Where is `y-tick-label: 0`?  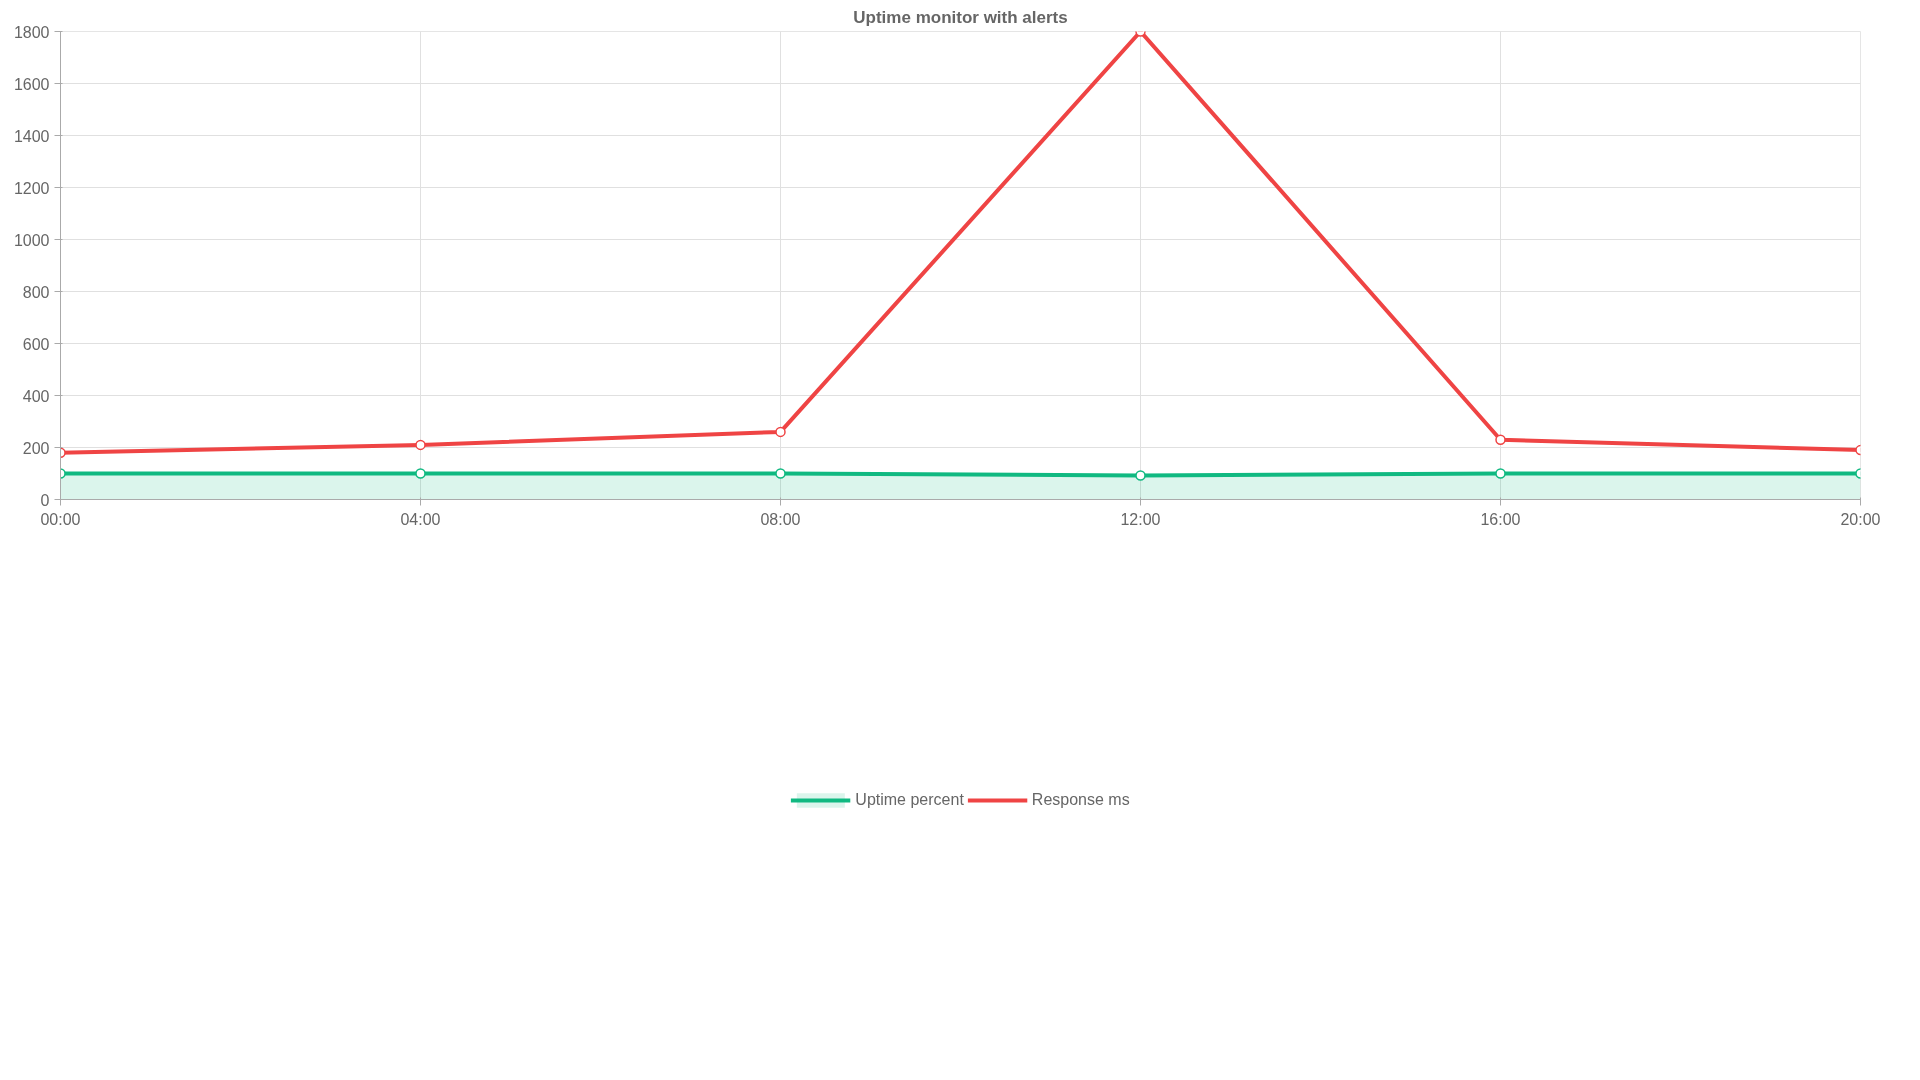
y-tick-label: 0 is located at coordinates (45, 500).